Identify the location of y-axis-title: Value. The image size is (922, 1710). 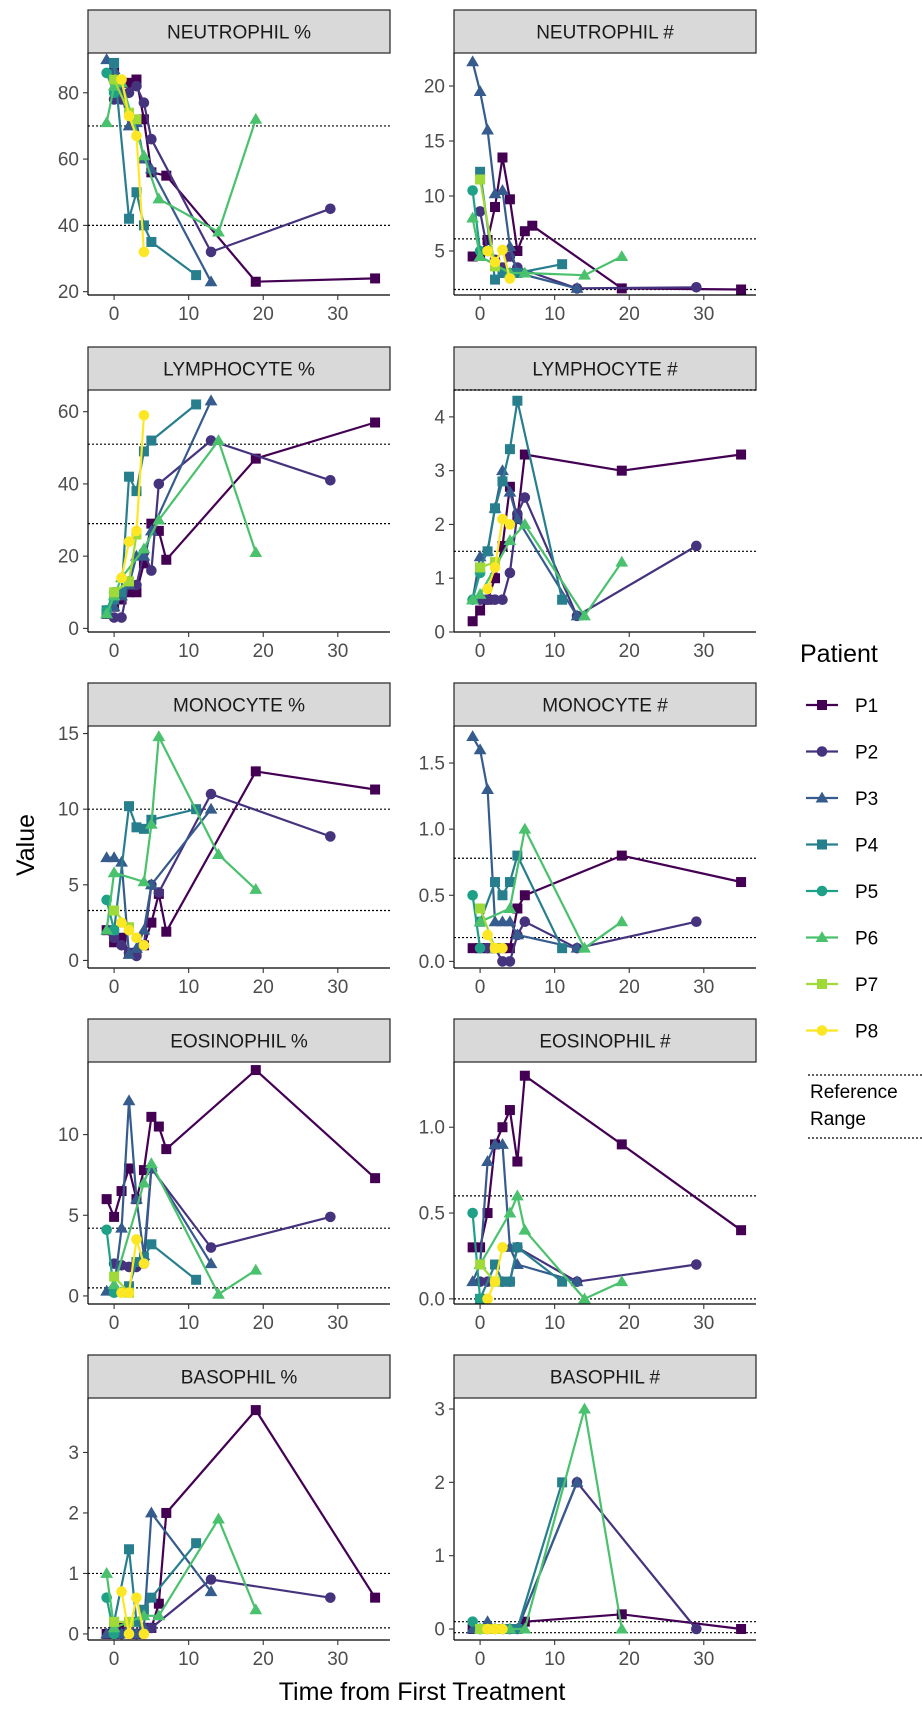
(26, 845).